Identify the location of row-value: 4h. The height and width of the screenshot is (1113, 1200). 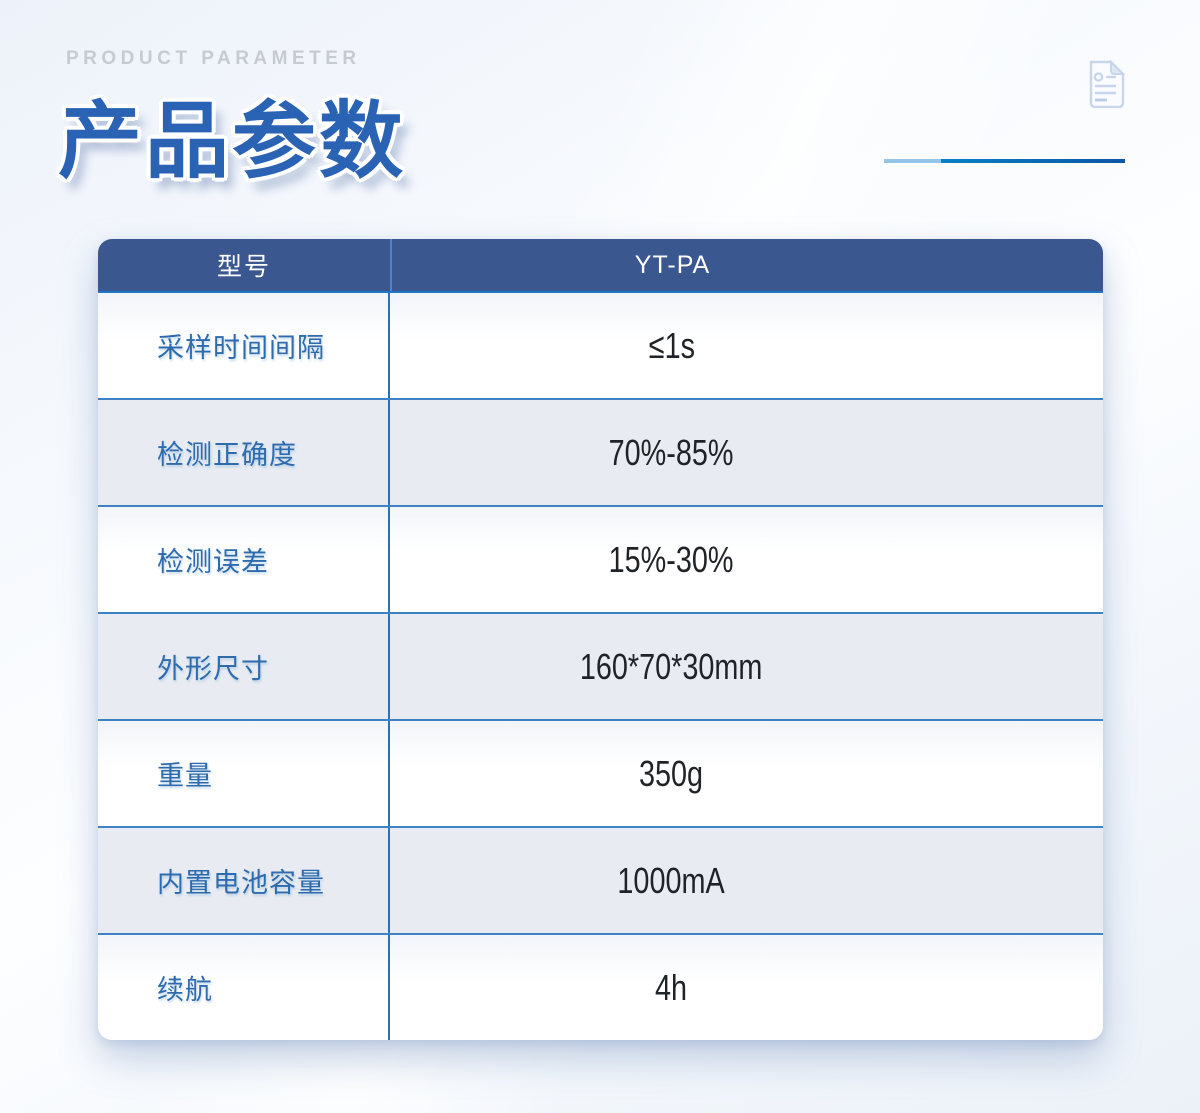
(746, 987).